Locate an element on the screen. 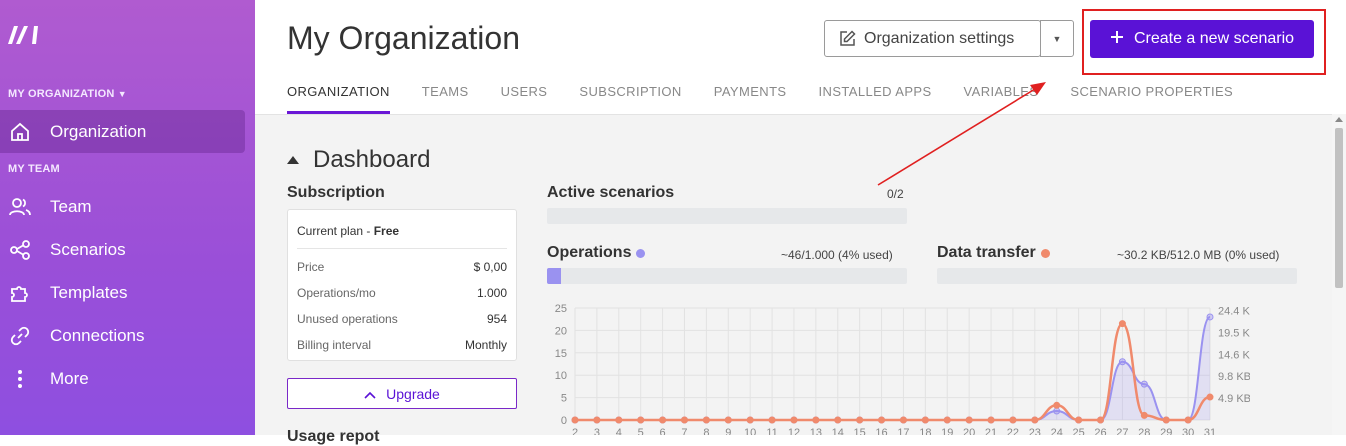 The width and height of the screenshot is (1346, 446). plan-row-unused-operations: Unused operations 954 is located at coordinates (402, 319).